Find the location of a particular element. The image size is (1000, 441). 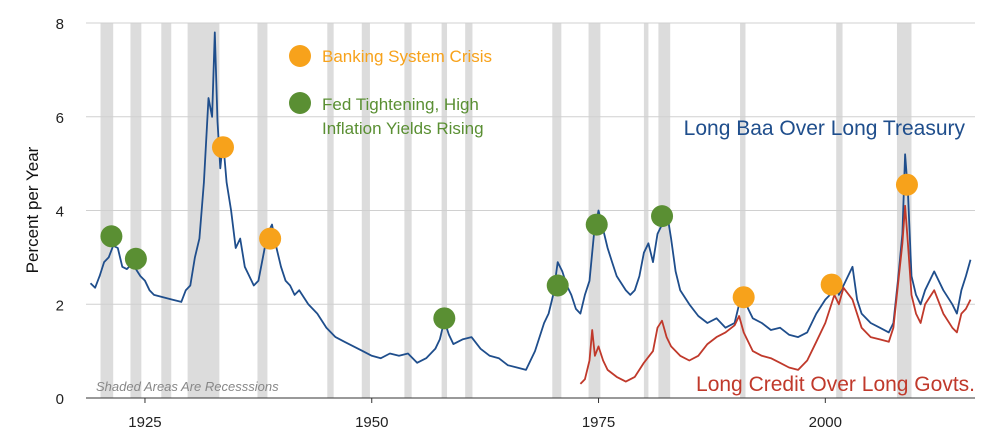

x-tick-1975: 1975 is located at coordinates (598, 422).